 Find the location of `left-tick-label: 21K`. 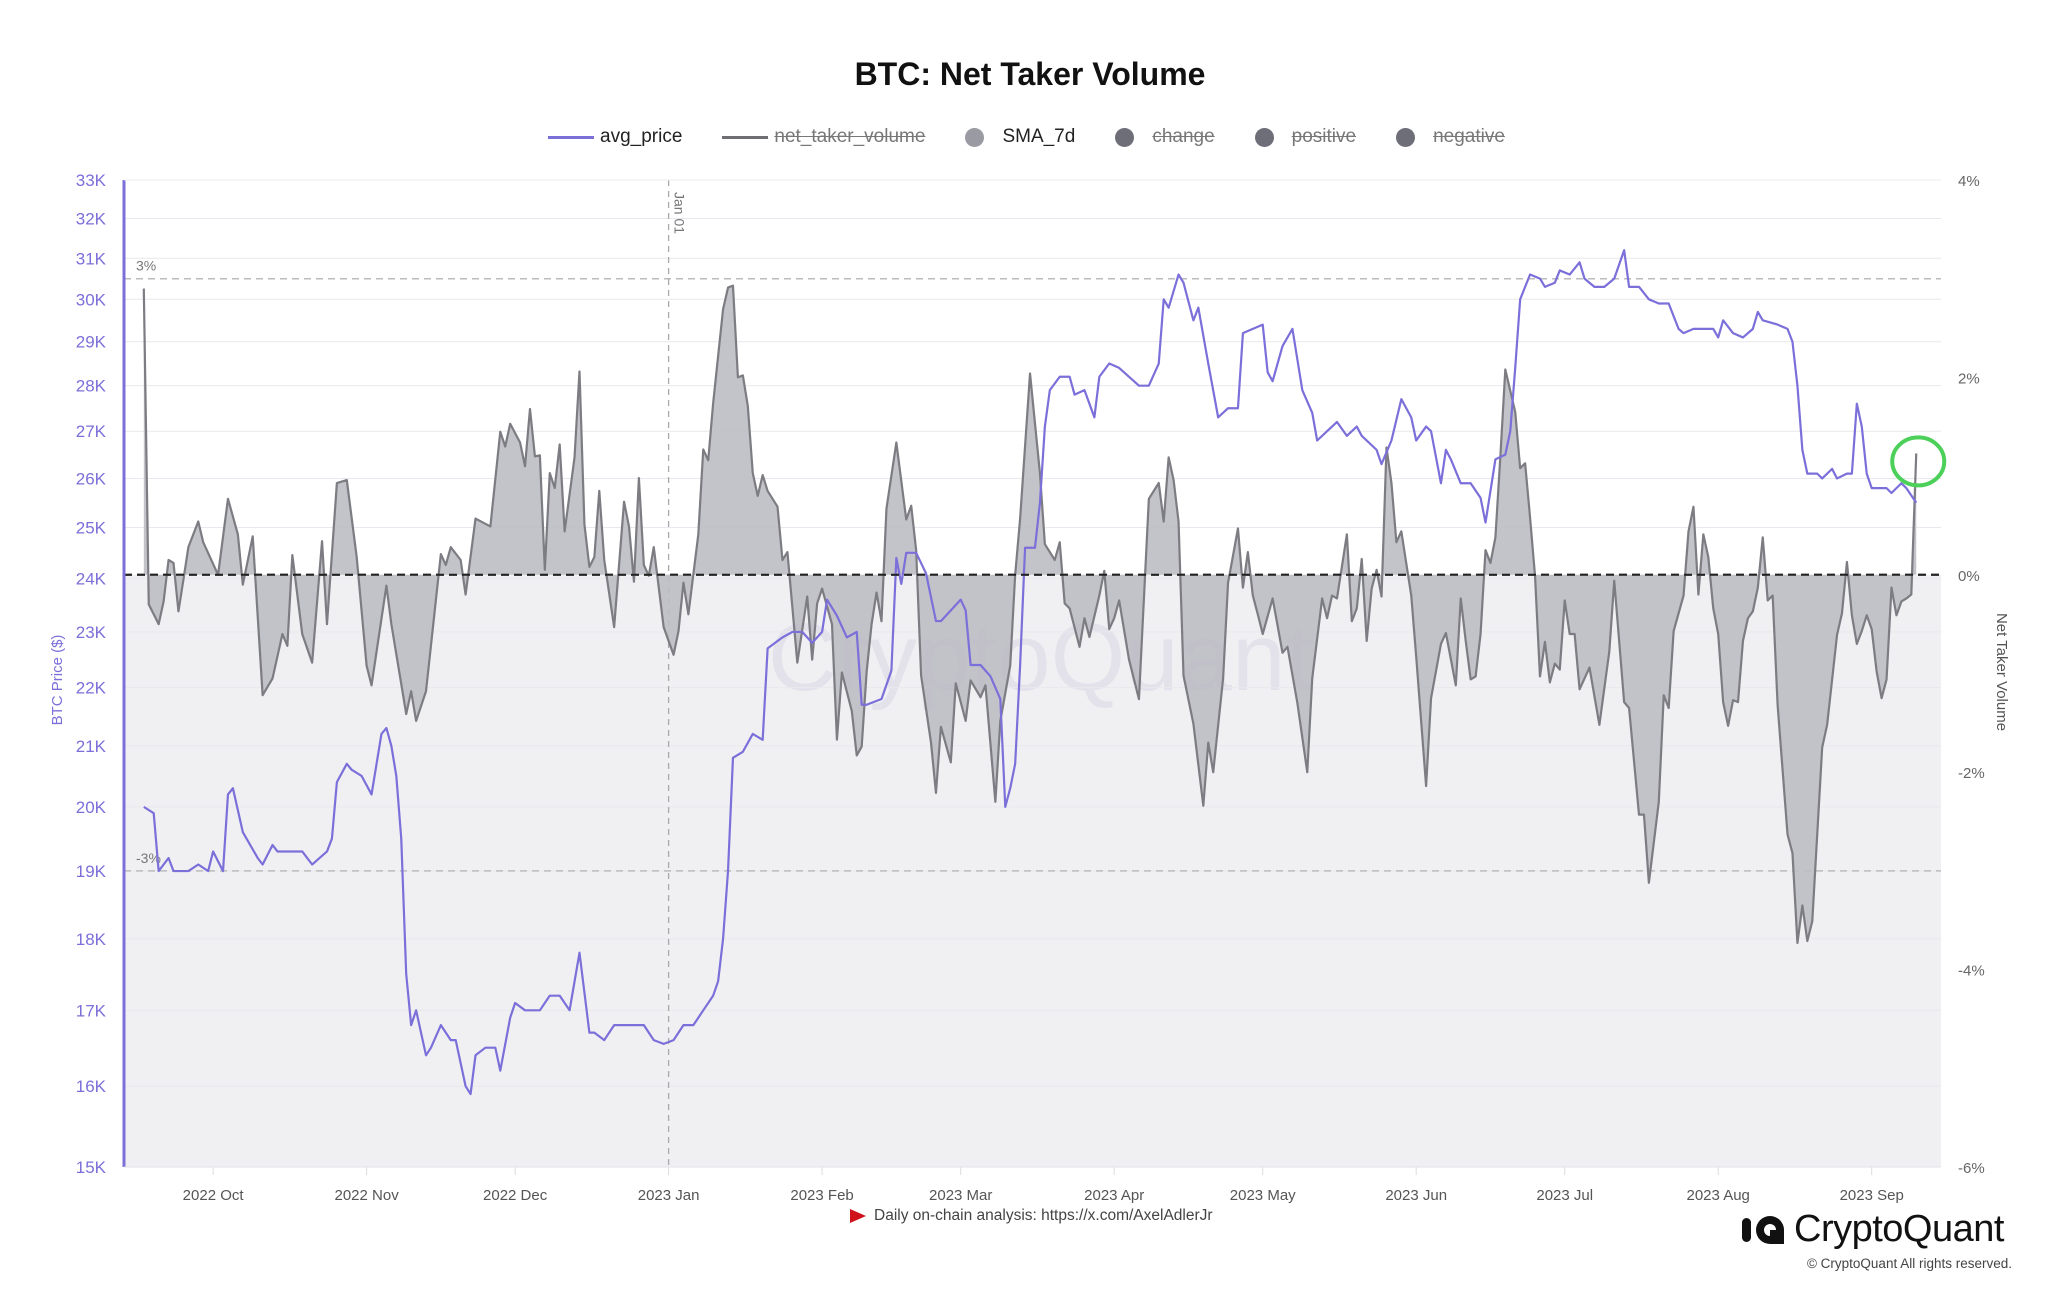

left-tick-label: 21K is located at coordinates (91, 746).